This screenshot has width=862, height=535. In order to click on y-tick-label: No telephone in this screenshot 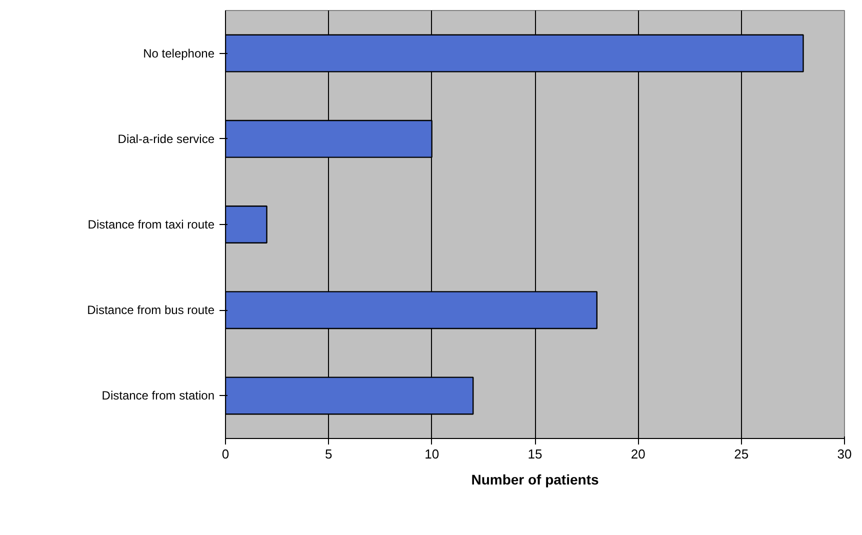, I will do `click(179, 53)`.